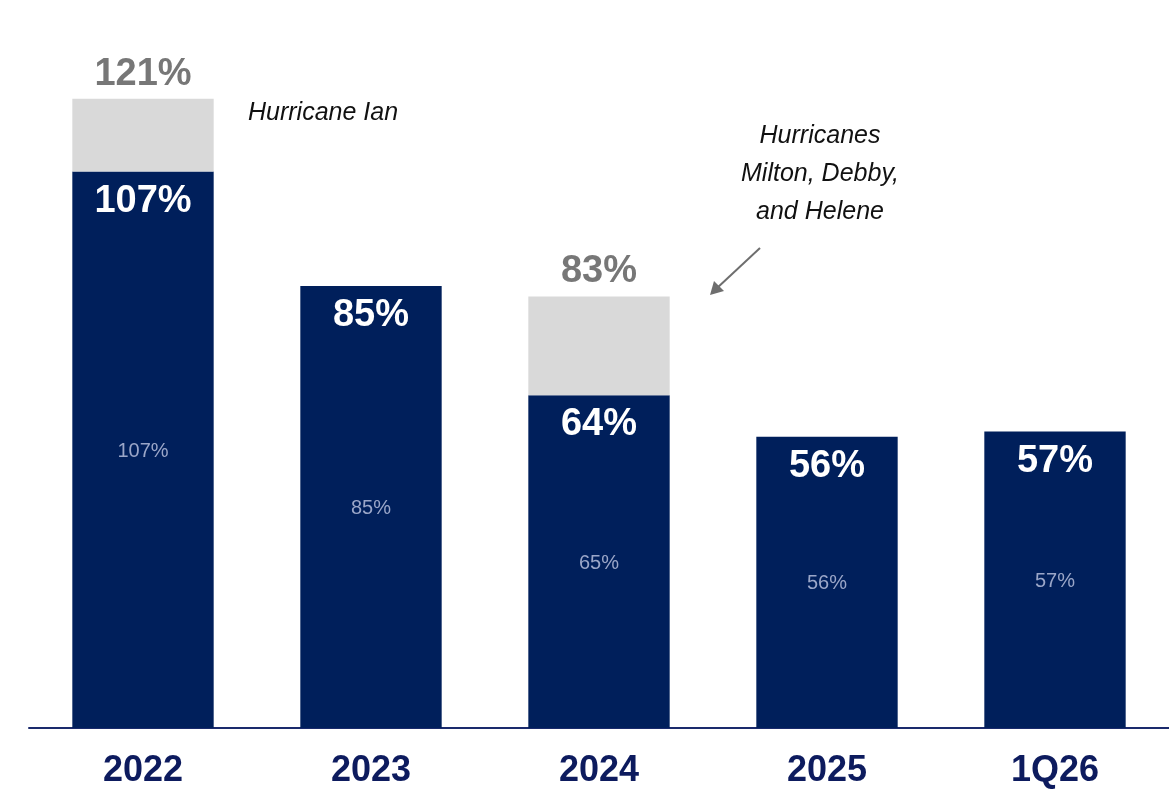 The image size is (1169, 803). Describe the element at coordinates (1055, 458) in the screenshot. I see `data-label: 57%` at that location.